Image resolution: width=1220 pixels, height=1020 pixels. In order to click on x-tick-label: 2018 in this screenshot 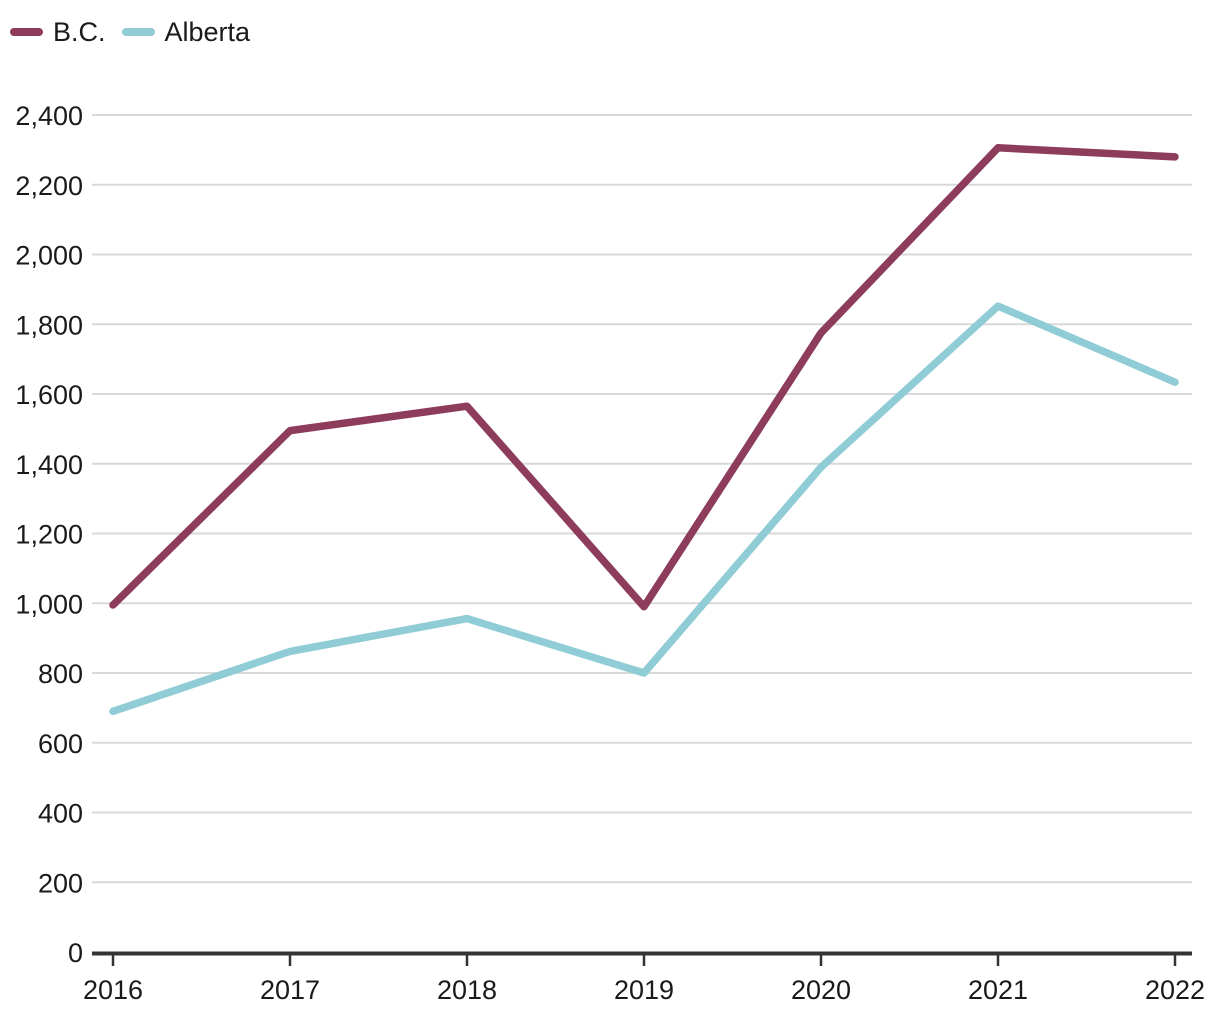, I will do `click(467, 990)`.